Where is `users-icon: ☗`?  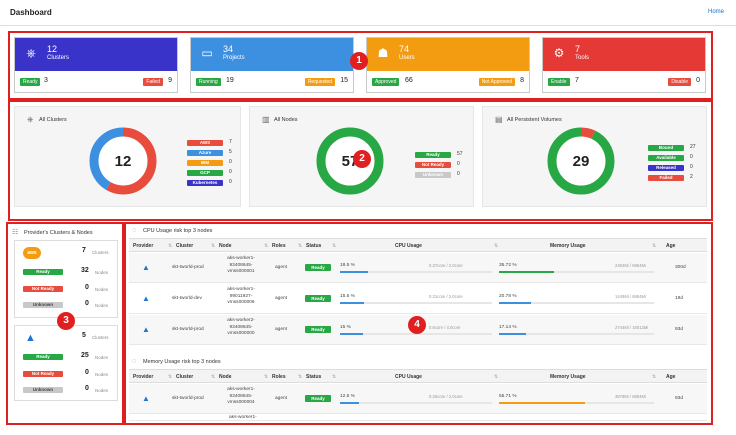 users-icon: ☗ is located at coordinates (383, 53).